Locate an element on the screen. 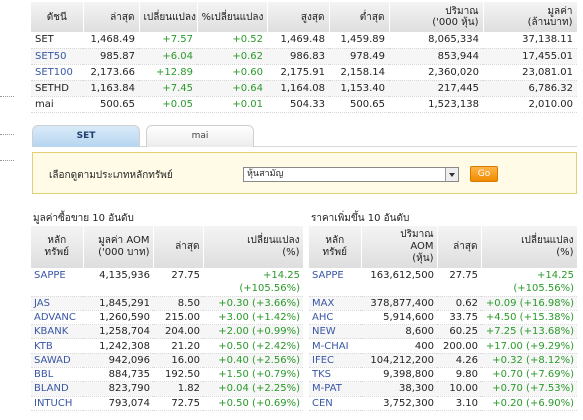  stock-symbol: CEN is located at coordinates (335, 403).